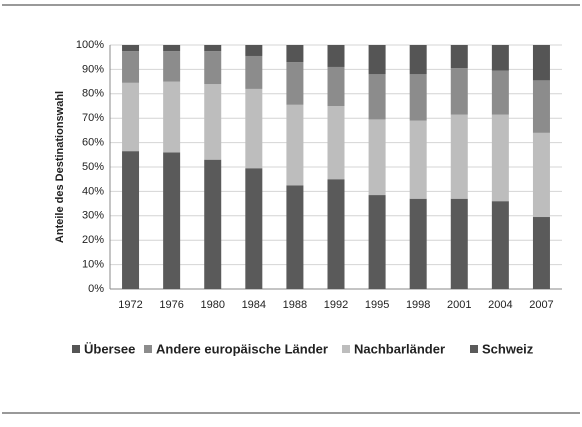 Image resolution: width=582 pixels, height=427 pixels. Describe the element at coordinates (93, 167) in the screenshot. I see `y-tick-label: 50%` at that location.